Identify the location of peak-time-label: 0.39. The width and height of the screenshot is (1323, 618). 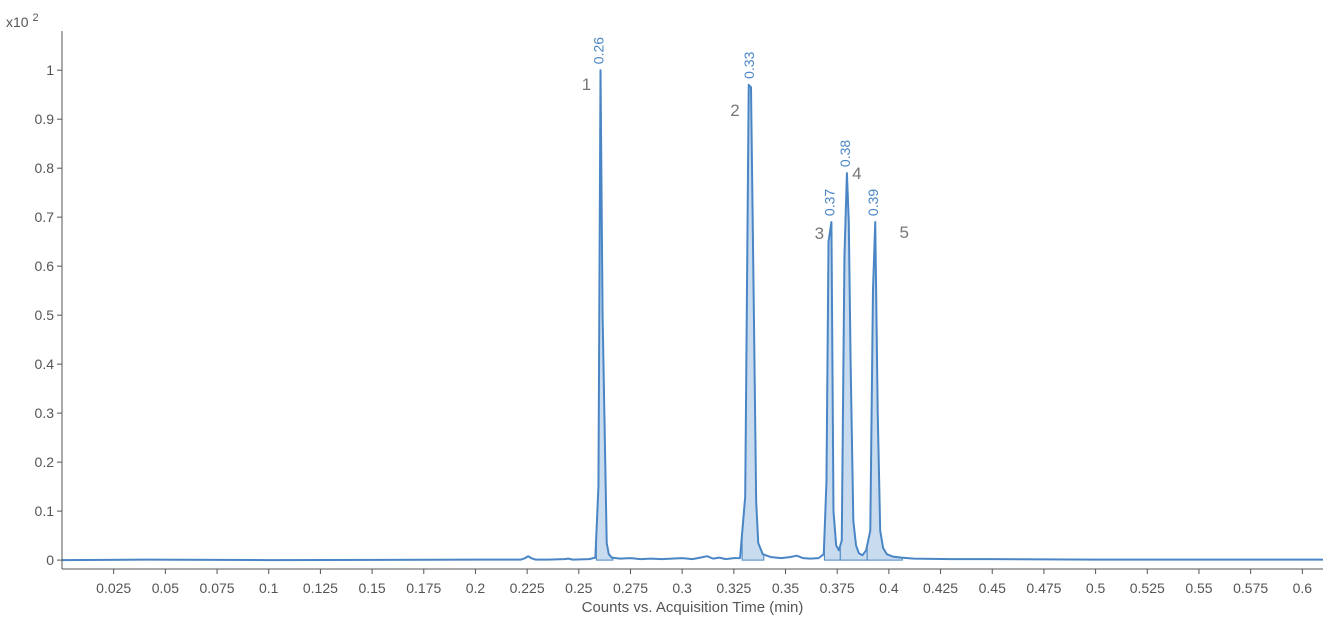
(873, 202).